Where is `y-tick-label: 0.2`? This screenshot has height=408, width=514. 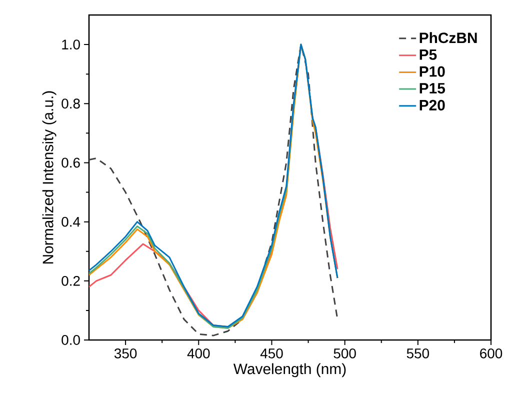
y-tick-label: 0.2 is located at coordinates (71, 281).